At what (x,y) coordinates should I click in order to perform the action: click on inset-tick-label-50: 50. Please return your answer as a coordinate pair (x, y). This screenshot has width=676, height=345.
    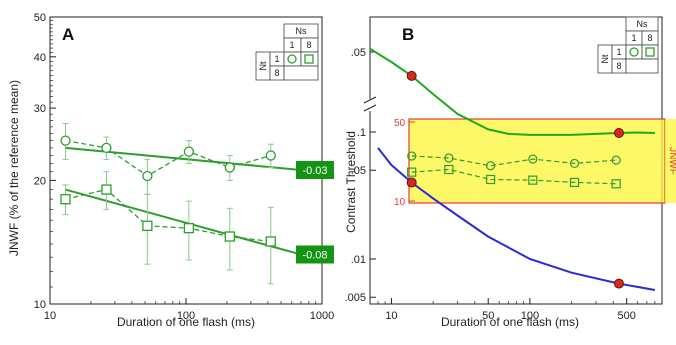
    Looking at the image, I should click on (400, 123).